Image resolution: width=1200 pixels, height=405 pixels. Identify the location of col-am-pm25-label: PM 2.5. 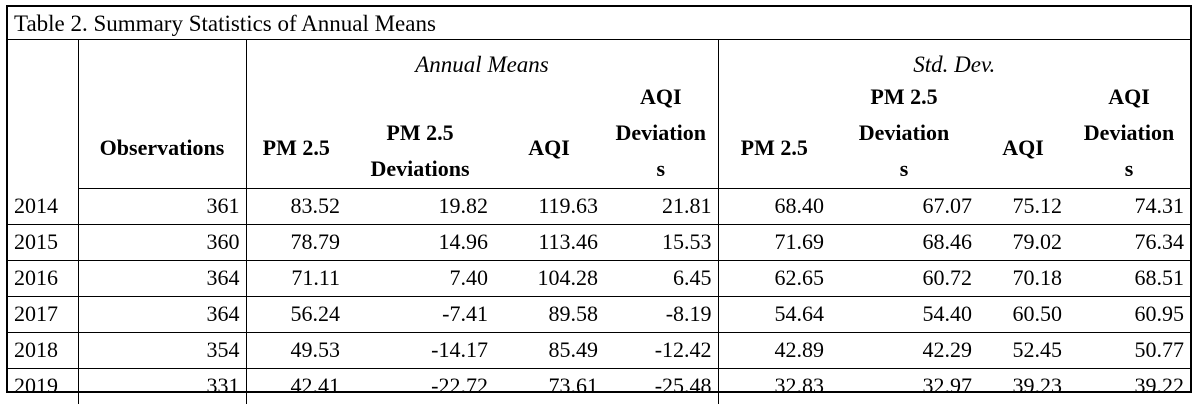
(296, 147).